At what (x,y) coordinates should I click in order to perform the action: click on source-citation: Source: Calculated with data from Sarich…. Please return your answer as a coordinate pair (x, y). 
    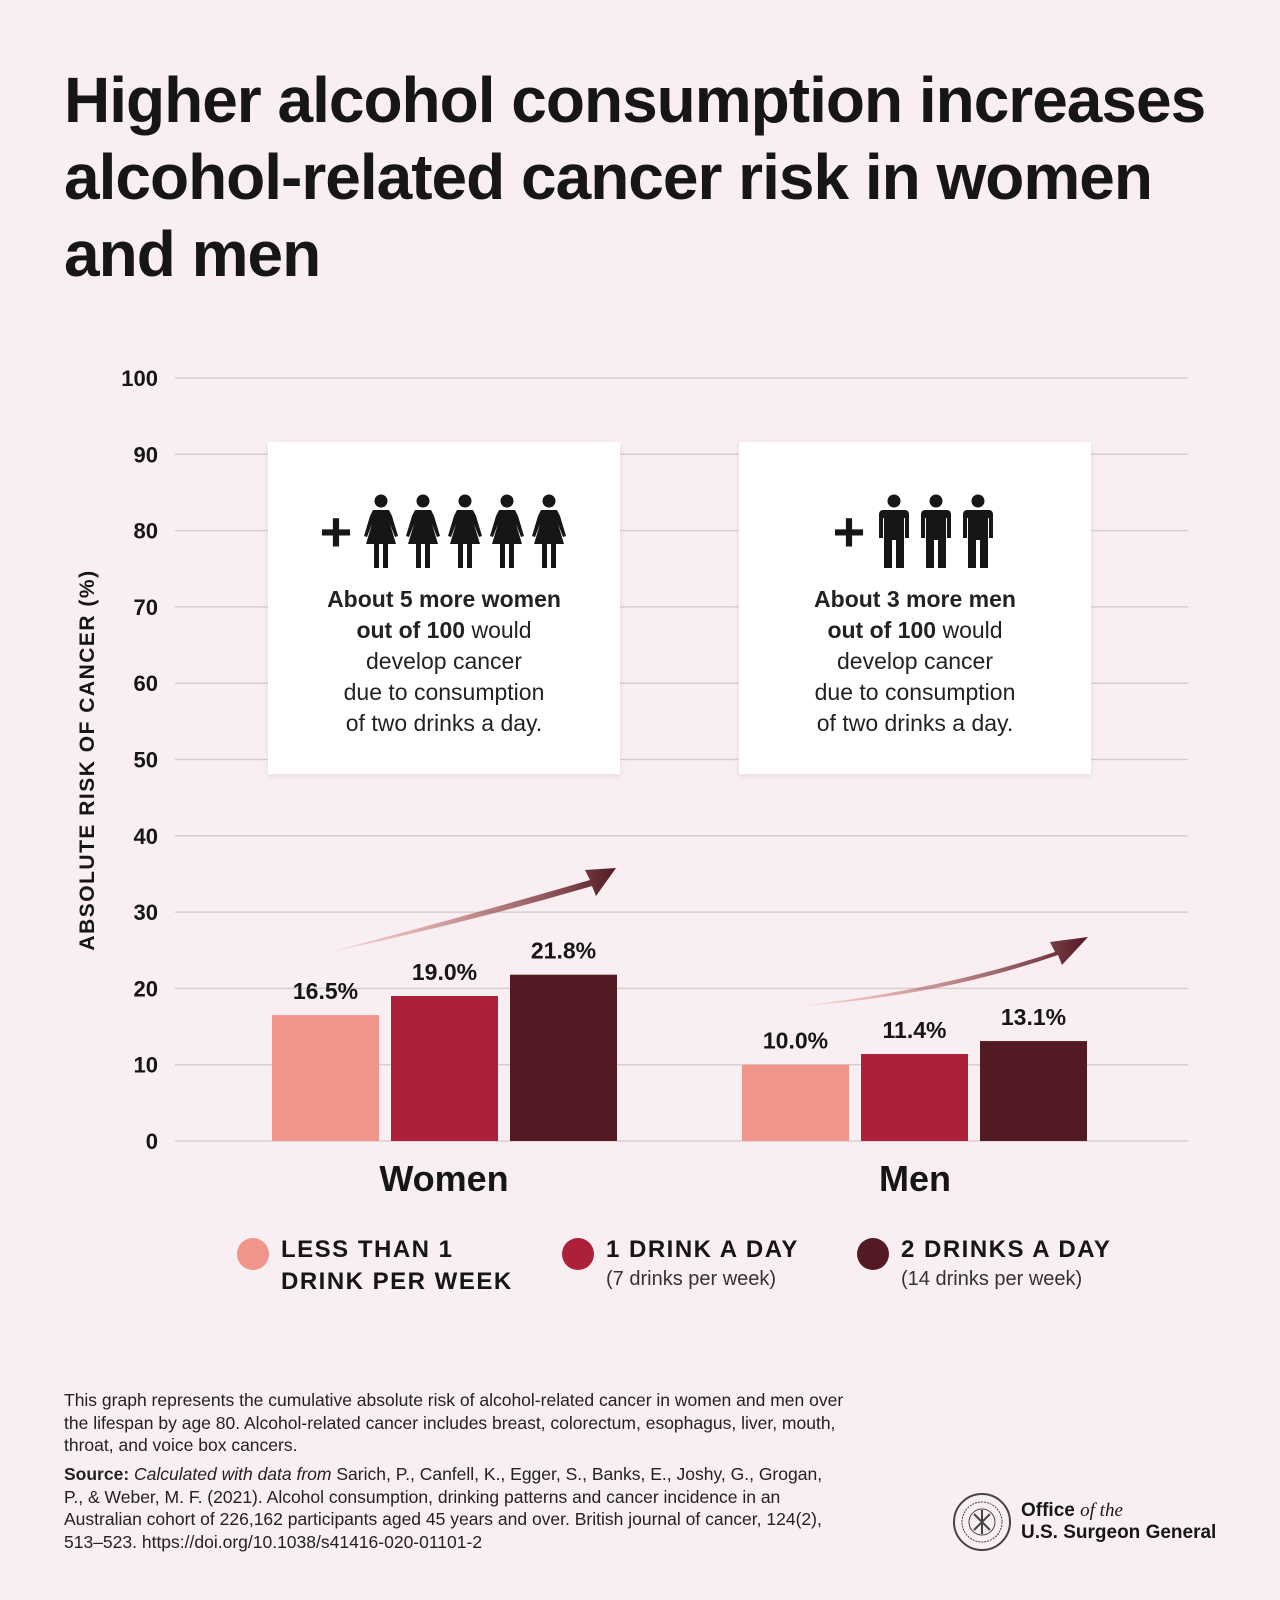
    Looking at the image, I should click on (454, 1508).